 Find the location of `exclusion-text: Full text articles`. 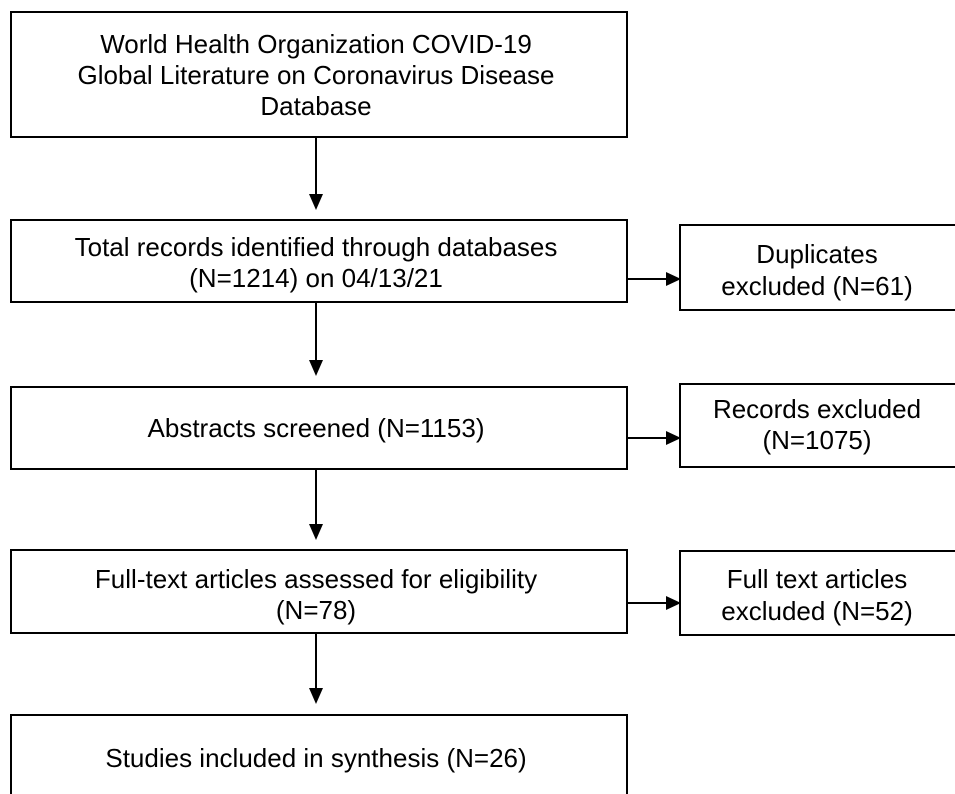

exclusion-text: Full text articles is located at coordinates (817, 579).